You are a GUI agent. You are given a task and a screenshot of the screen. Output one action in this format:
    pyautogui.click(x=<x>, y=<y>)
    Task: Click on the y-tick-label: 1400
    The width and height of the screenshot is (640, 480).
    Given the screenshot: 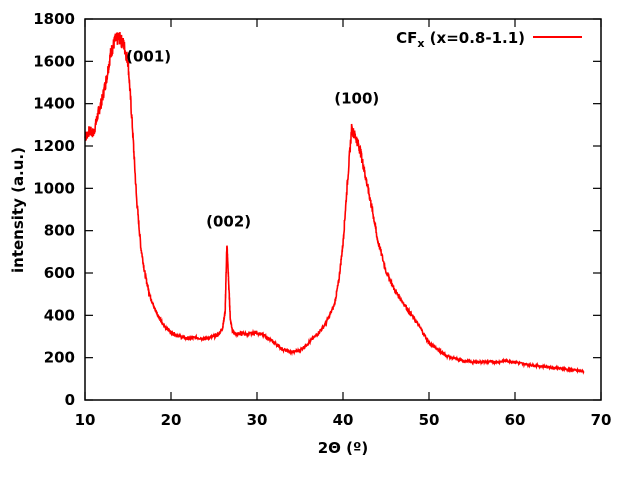 What is the action you would take?
    pyautogui.click(x=54, y=104)
    